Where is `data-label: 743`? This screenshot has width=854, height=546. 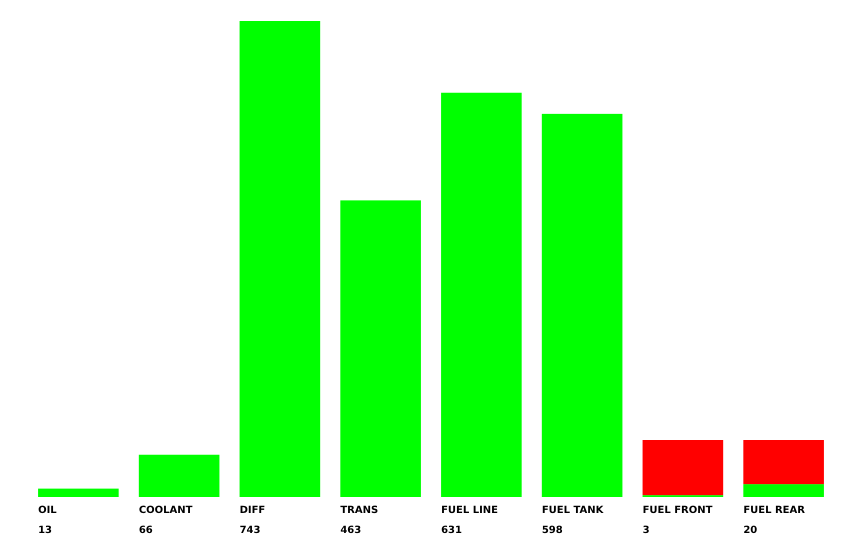
data-label: 743 is located at coordinates (250, 530).